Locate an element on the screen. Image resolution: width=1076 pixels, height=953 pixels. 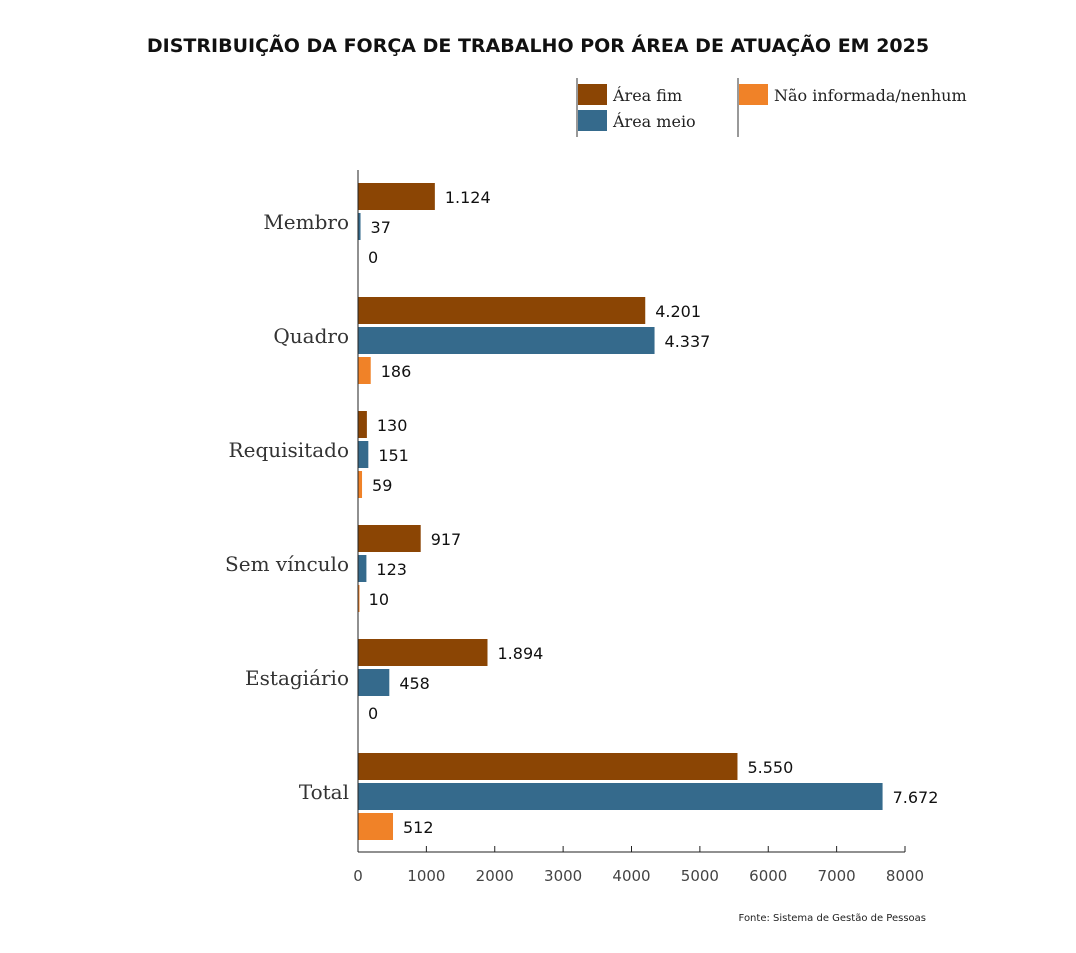
legend-label-area-meio: Área meio is located at coordinates (654, 121).